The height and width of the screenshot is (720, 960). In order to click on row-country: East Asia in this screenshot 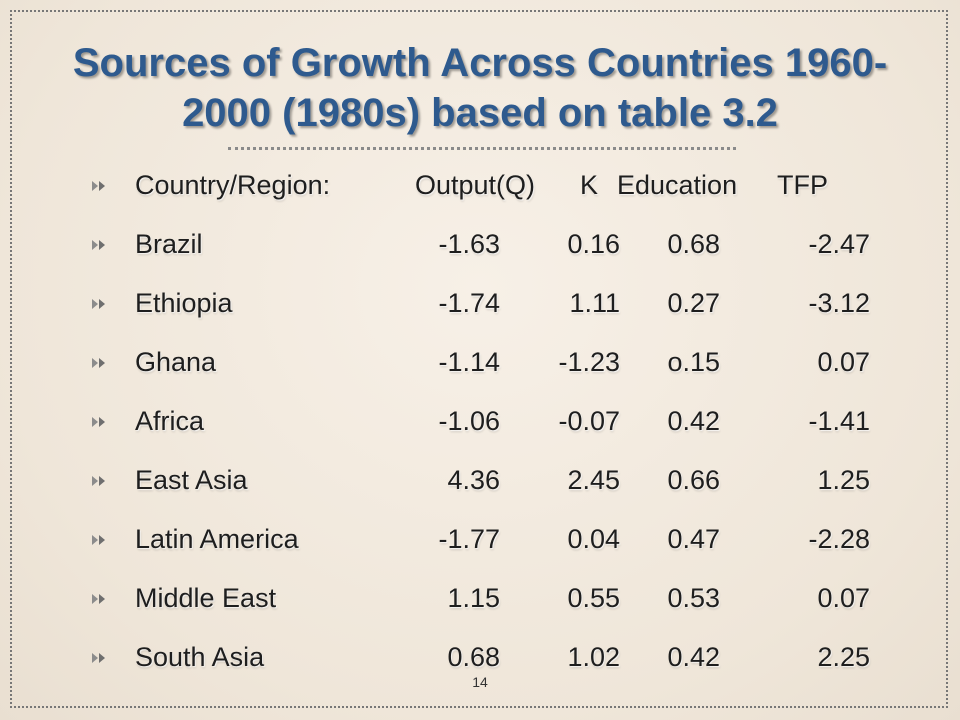, I will do `click(191, 480)`.